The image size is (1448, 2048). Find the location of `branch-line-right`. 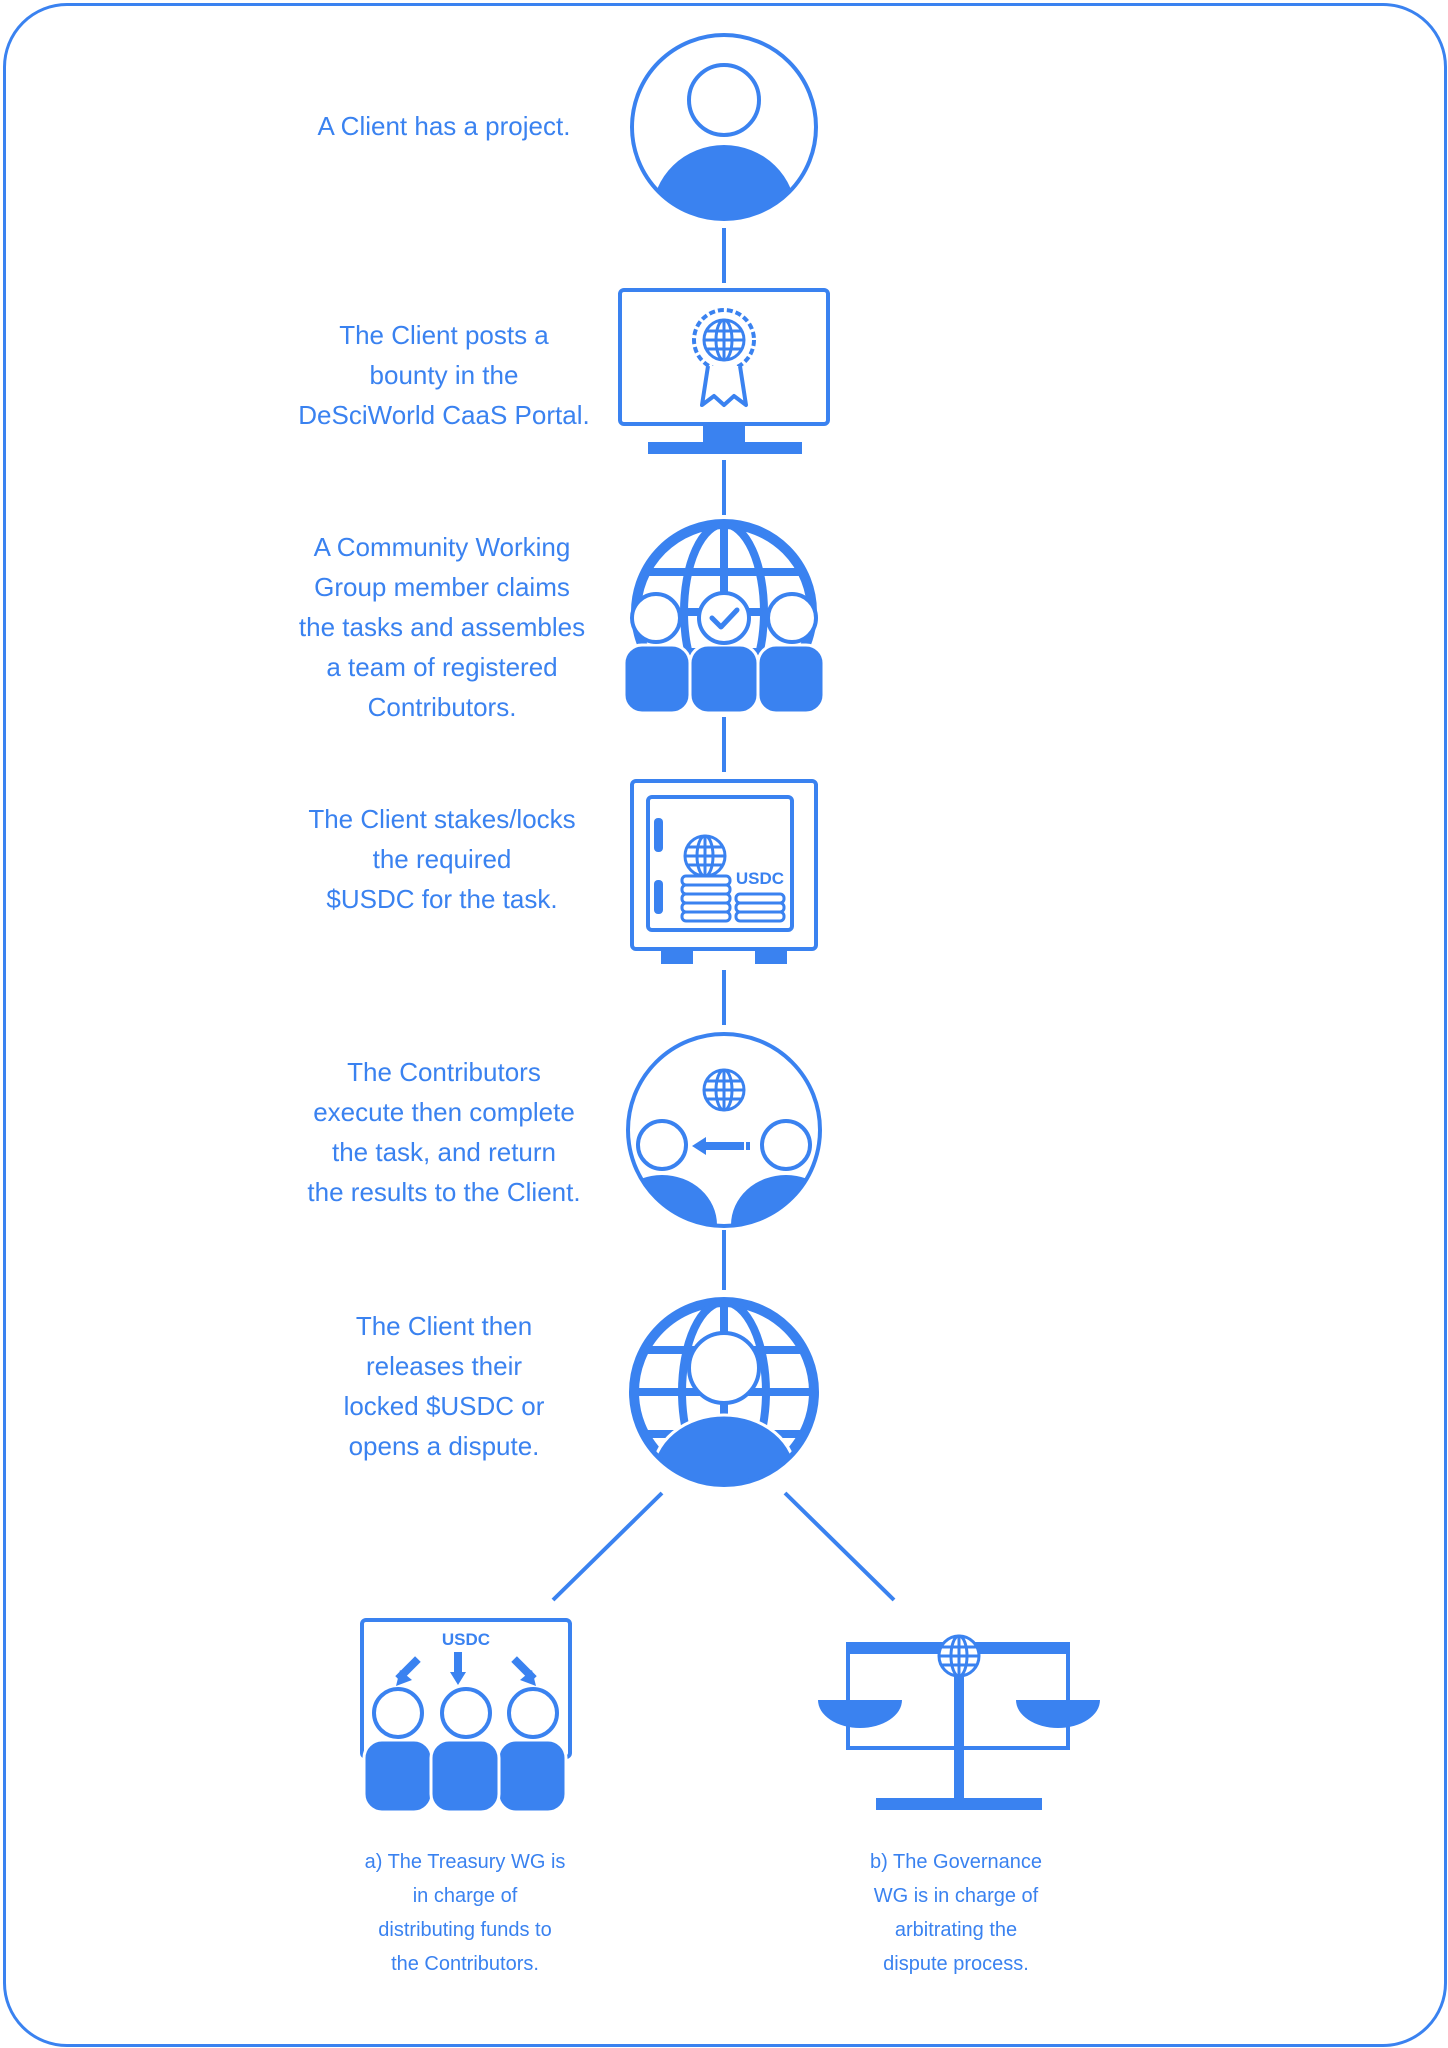

branch-line-right is located at coordinates (839, 1546).